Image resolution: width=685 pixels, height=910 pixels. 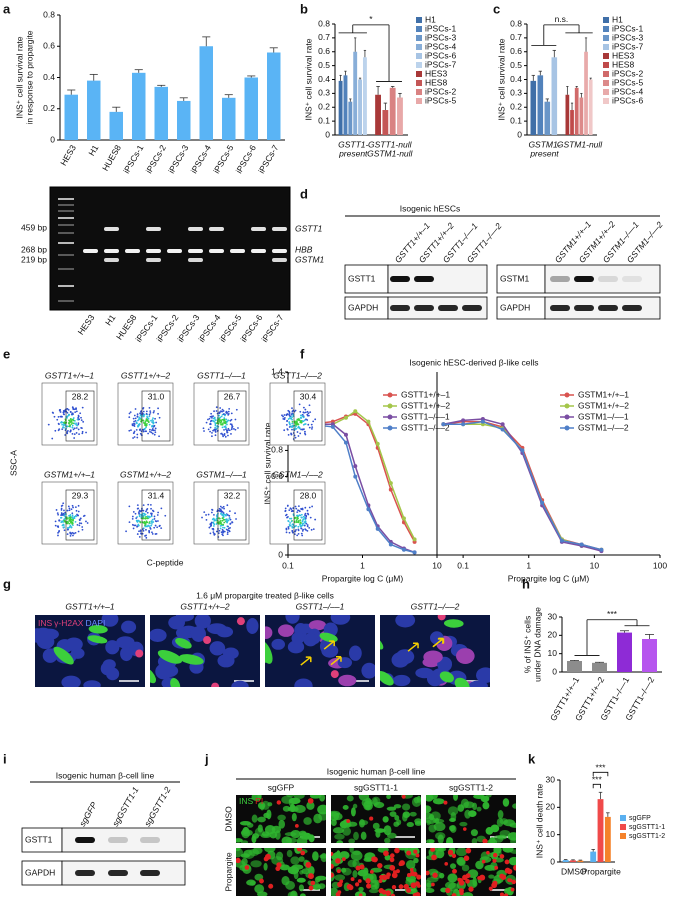 What do you see at coordinates (66, 255) in the screenshot?
I see `ladder-band` at bounding box center [66, 255].